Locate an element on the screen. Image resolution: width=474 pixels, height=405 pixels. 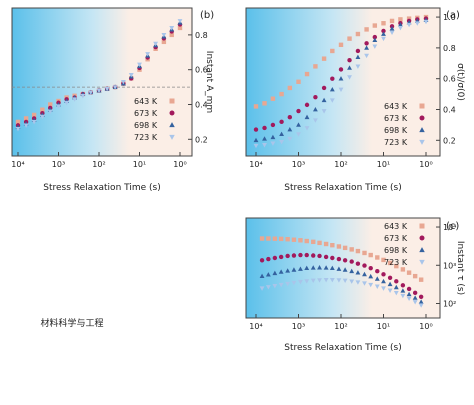
panel-a-ytick-label: 1.0 is located at coordinates (449, 17).